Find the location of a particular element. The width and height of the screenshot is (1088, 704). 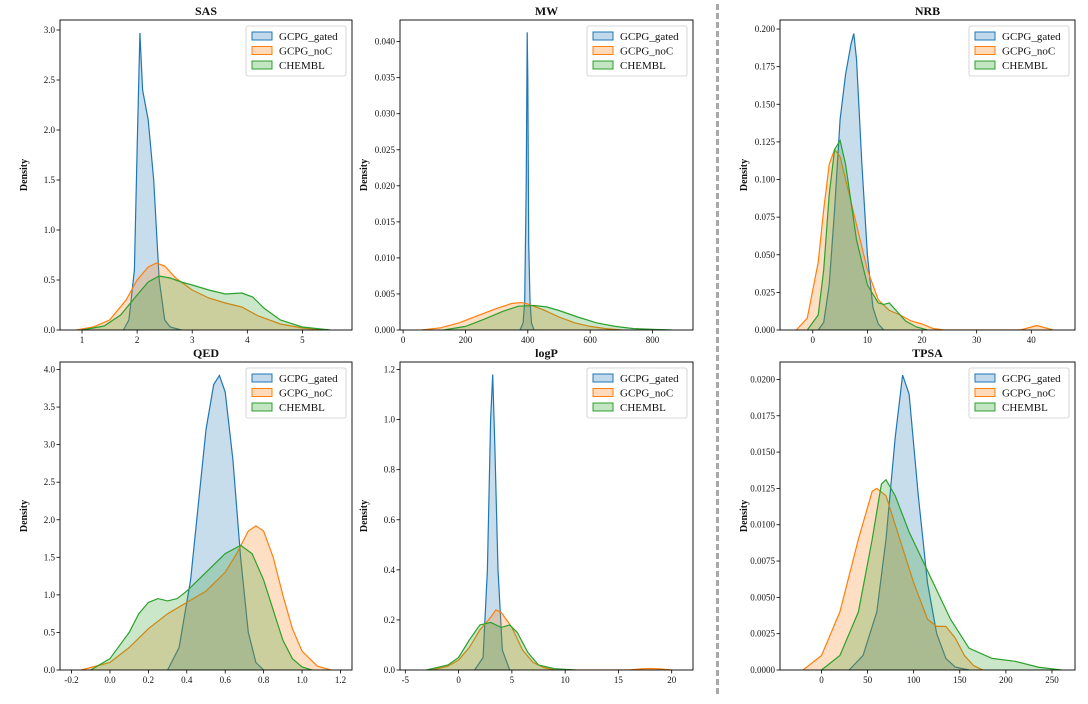

y-tick-label: 0.0150 is located at coordinates (762, 452).